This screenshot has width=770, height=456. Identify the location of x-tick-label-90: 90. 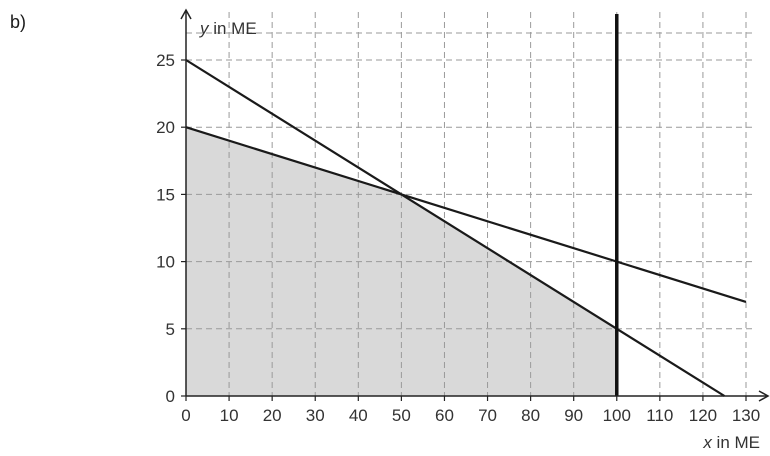
(573, 415).